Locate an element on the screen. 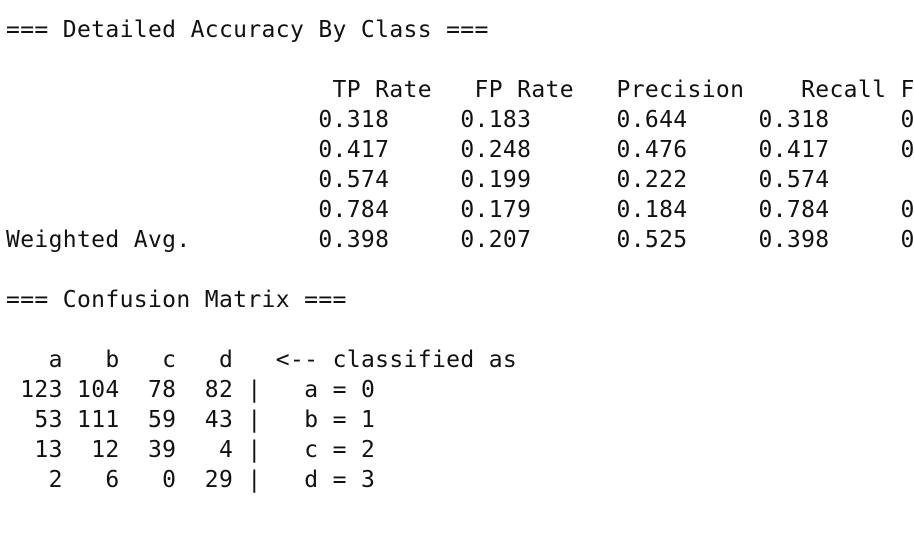  tp-rate-value: 0.398 is located at coordinates (318, 240).